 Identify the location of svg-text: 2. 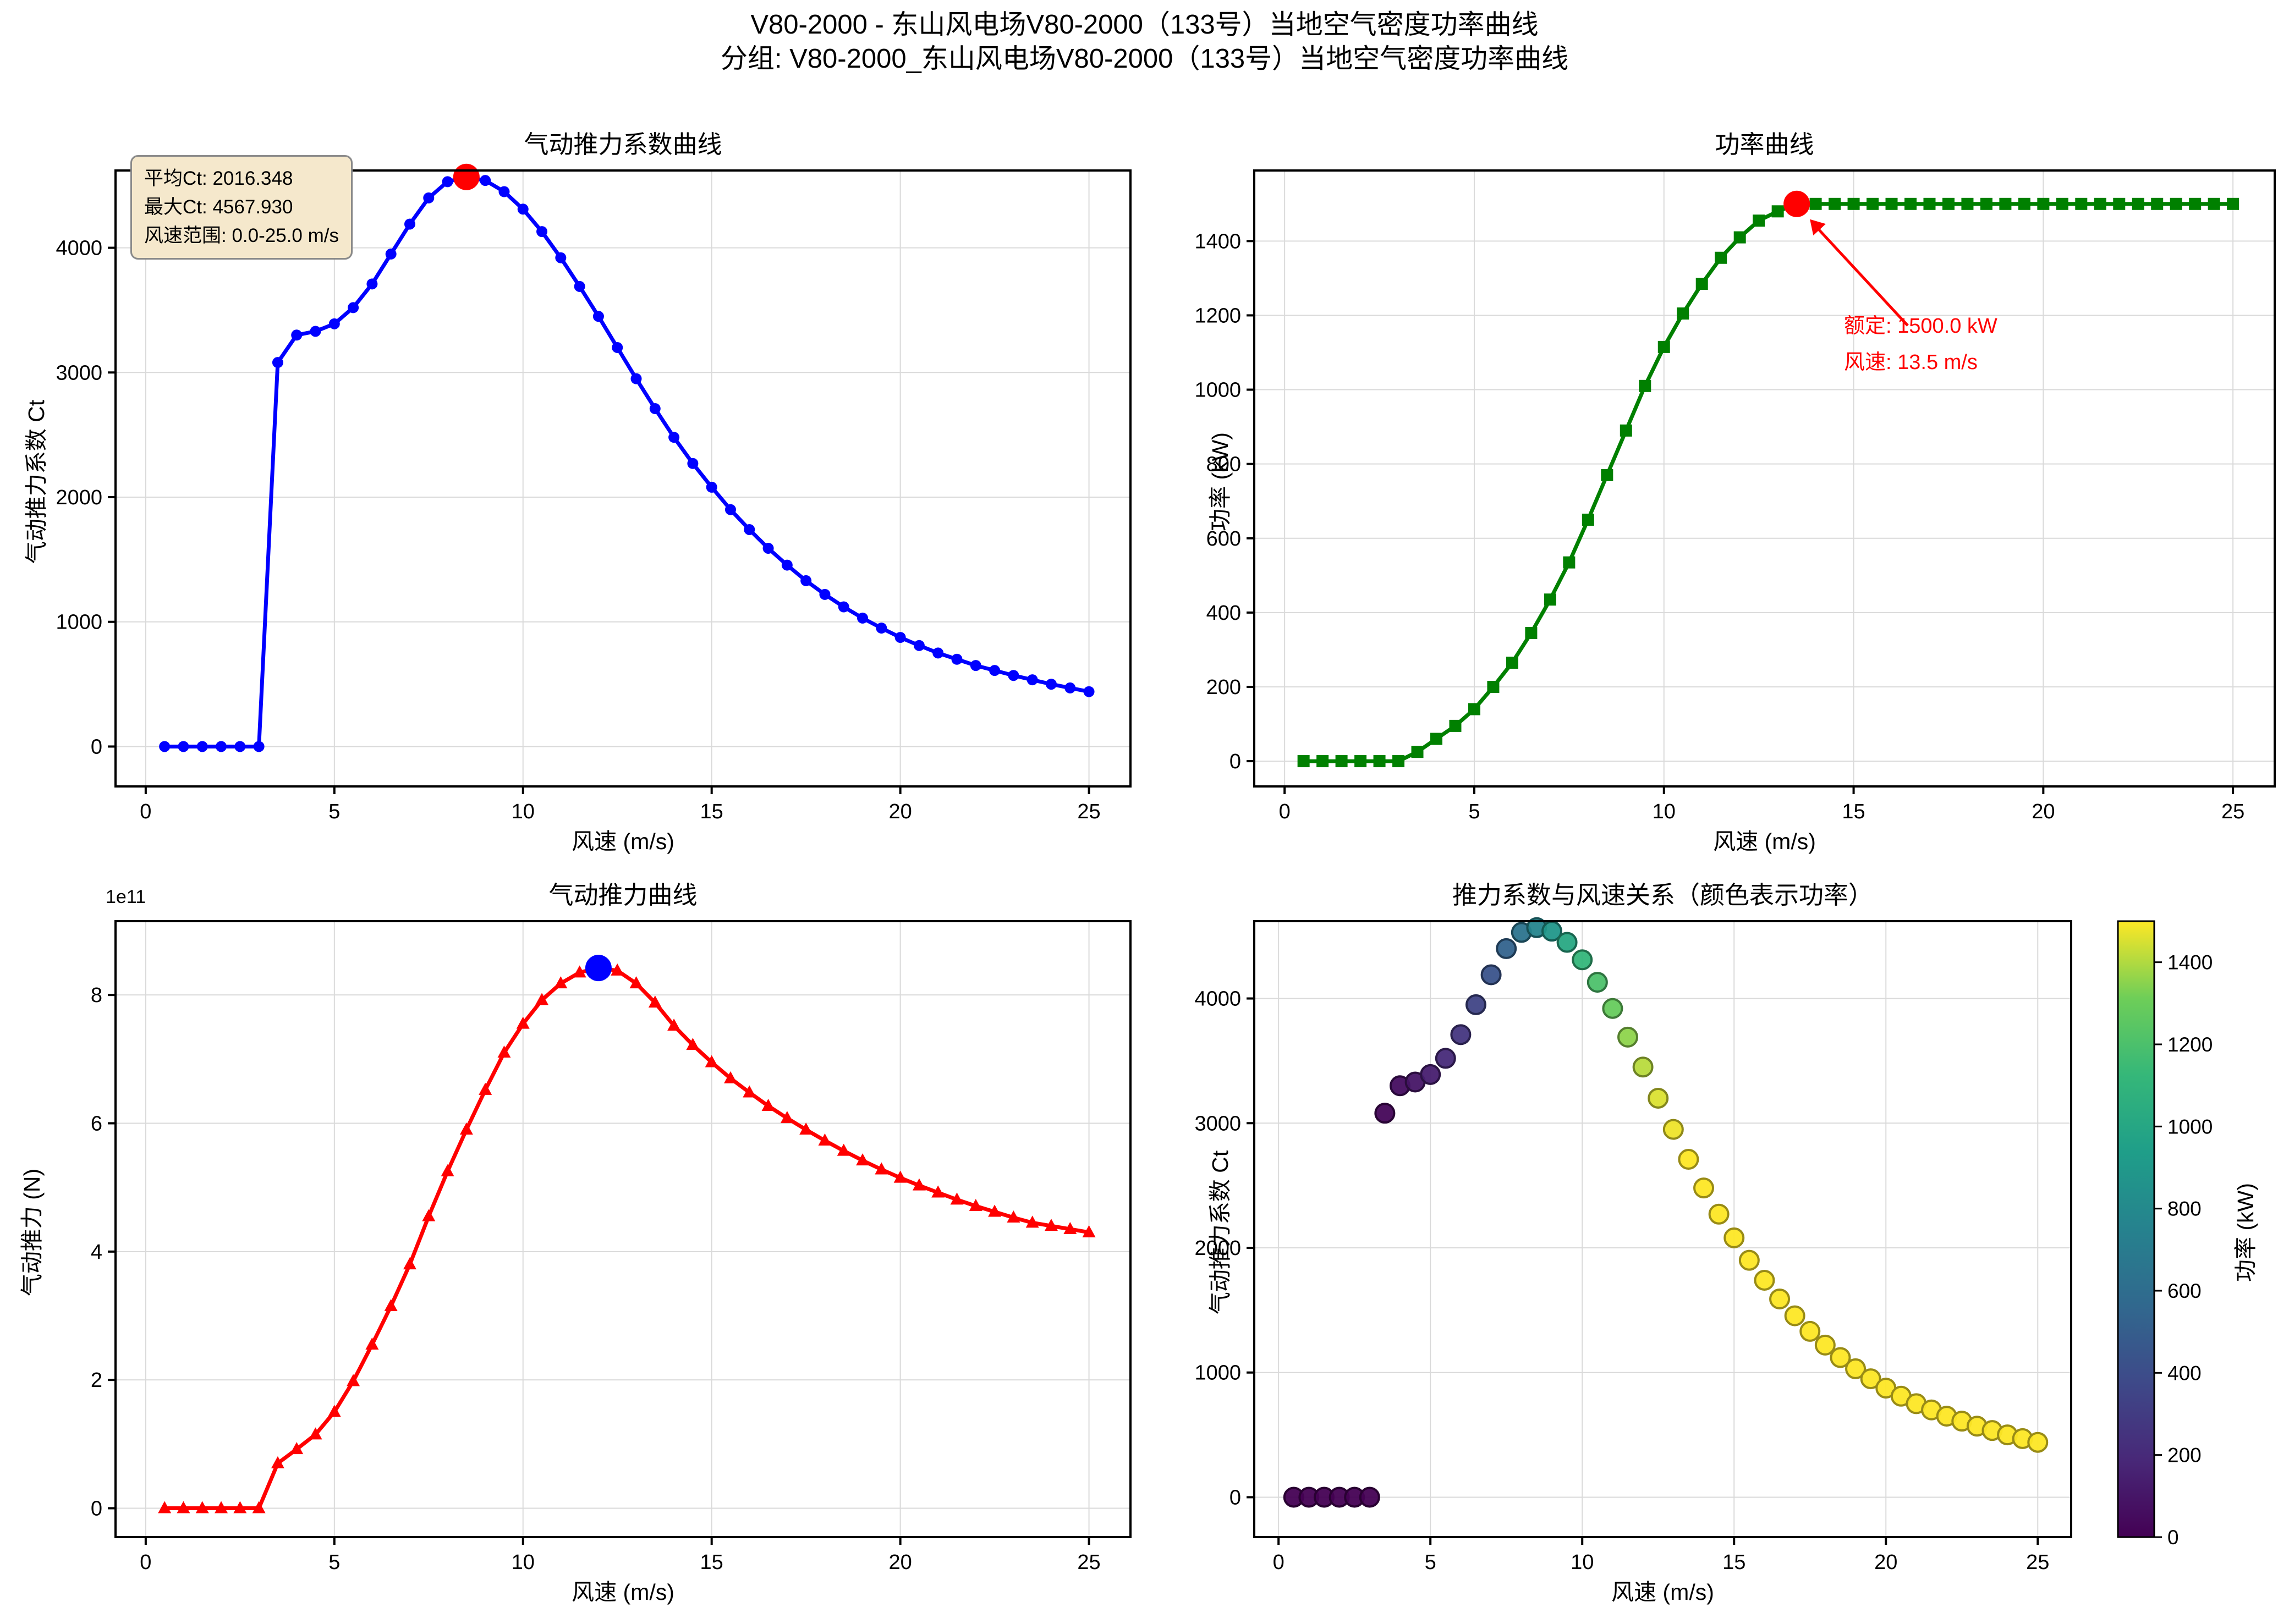
(96, 1380).